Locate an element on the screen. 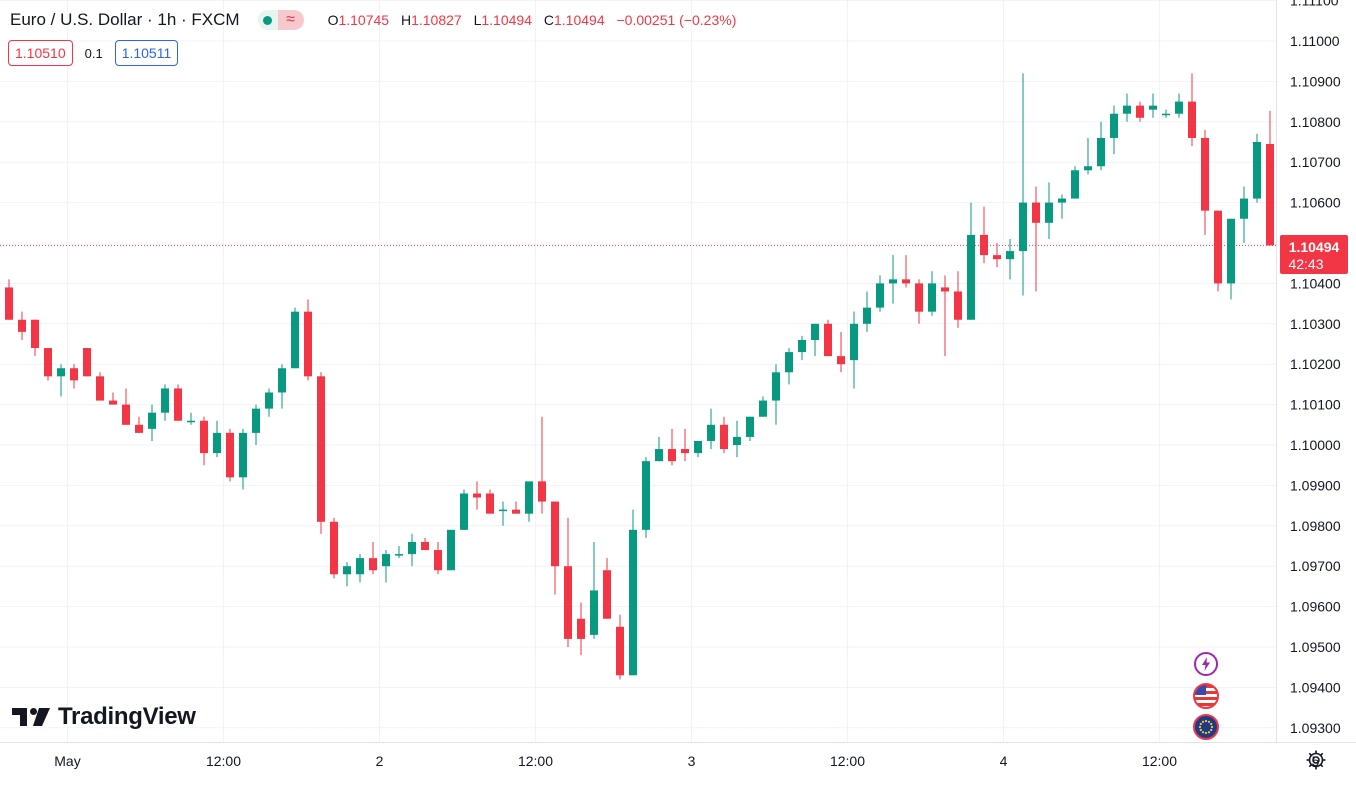  gear-icon is located at coordinates (1316, 760).